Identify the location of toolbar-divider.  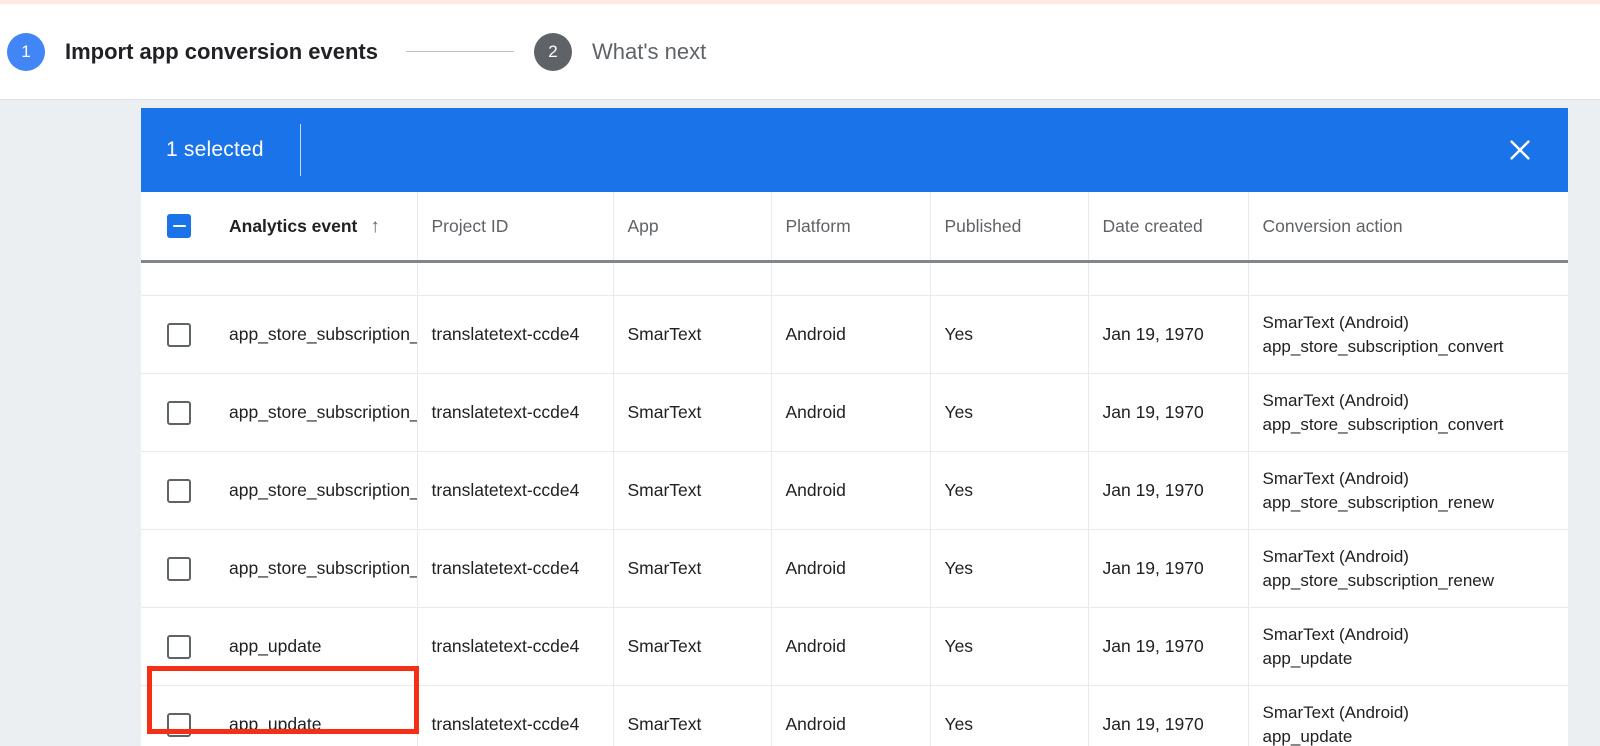
(300, 150).